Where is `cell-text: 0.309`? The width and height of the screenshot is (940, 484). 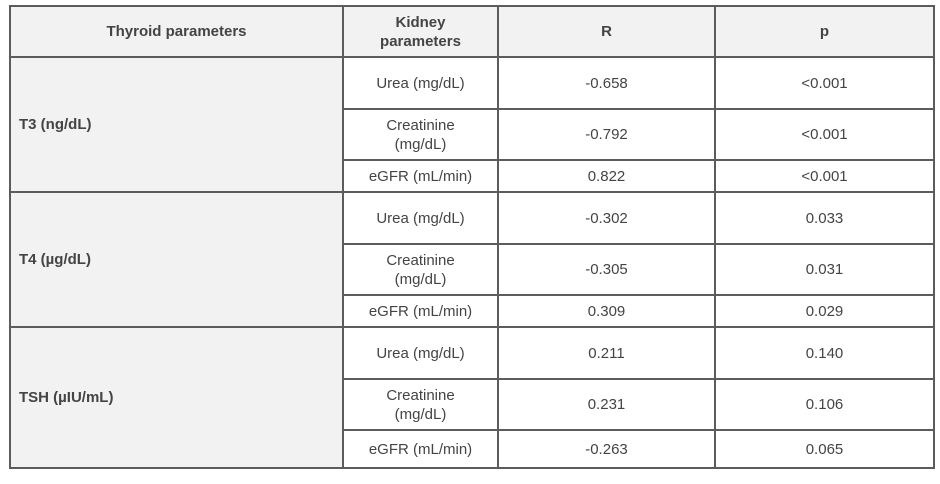 cell-text: 0.309 is located at coordinates (606, 311).